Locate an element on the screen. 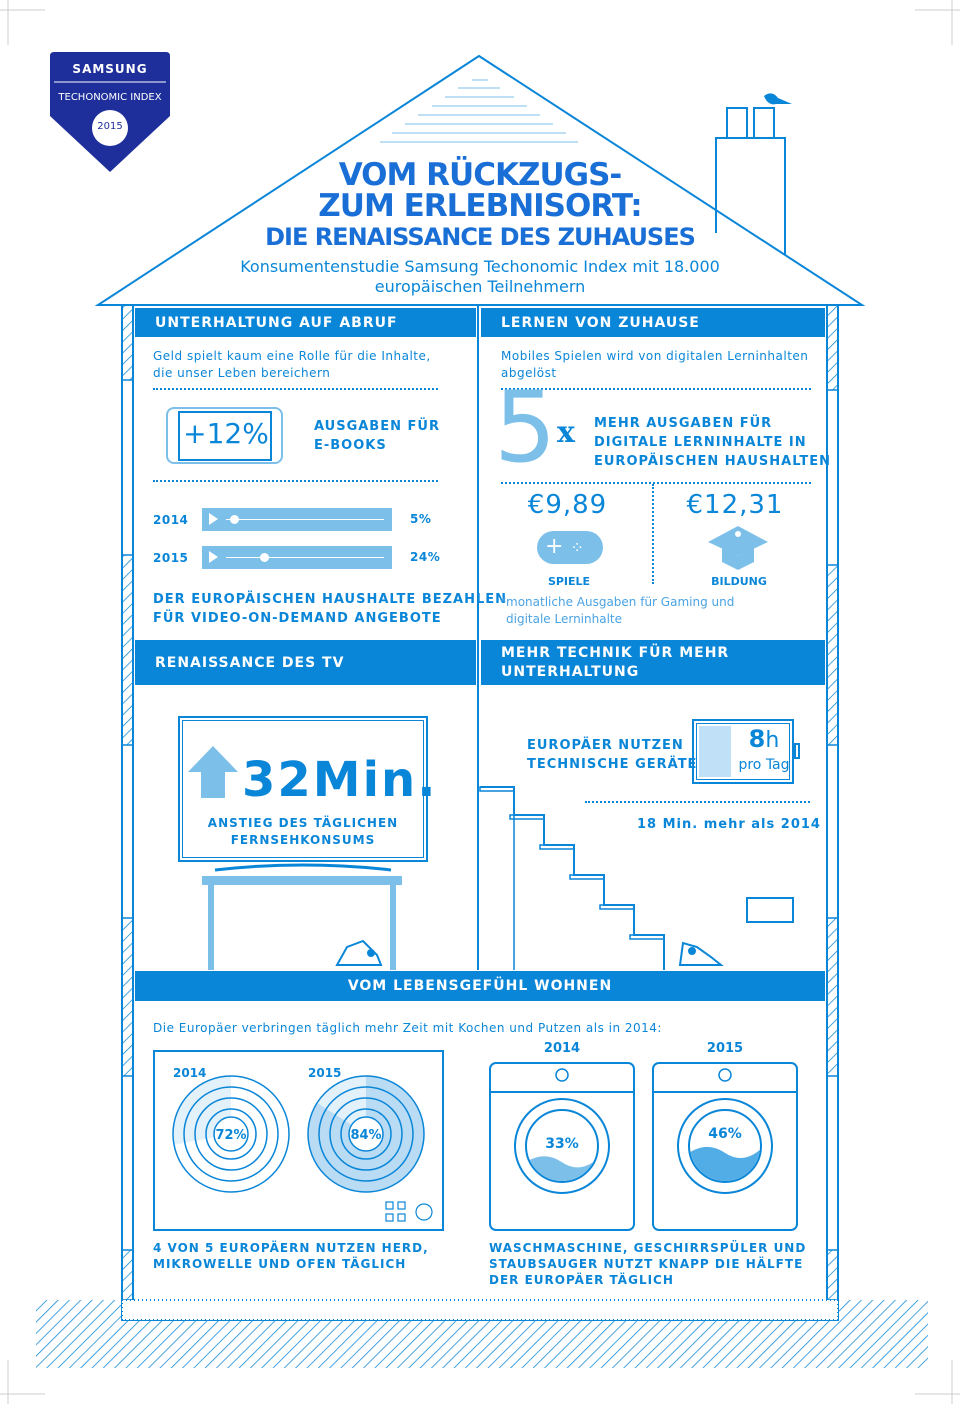 The image size is (960, 1404). washing-machines: 2014 33% 2015 46% is located at coordinates (643, 1136).